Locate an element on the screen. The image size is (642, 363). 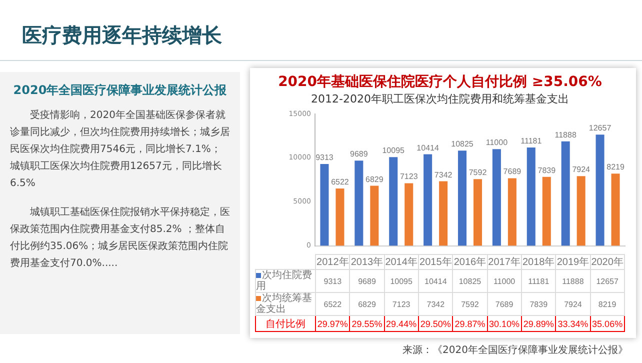
text: 7689 is located at coordinates (504, 304).